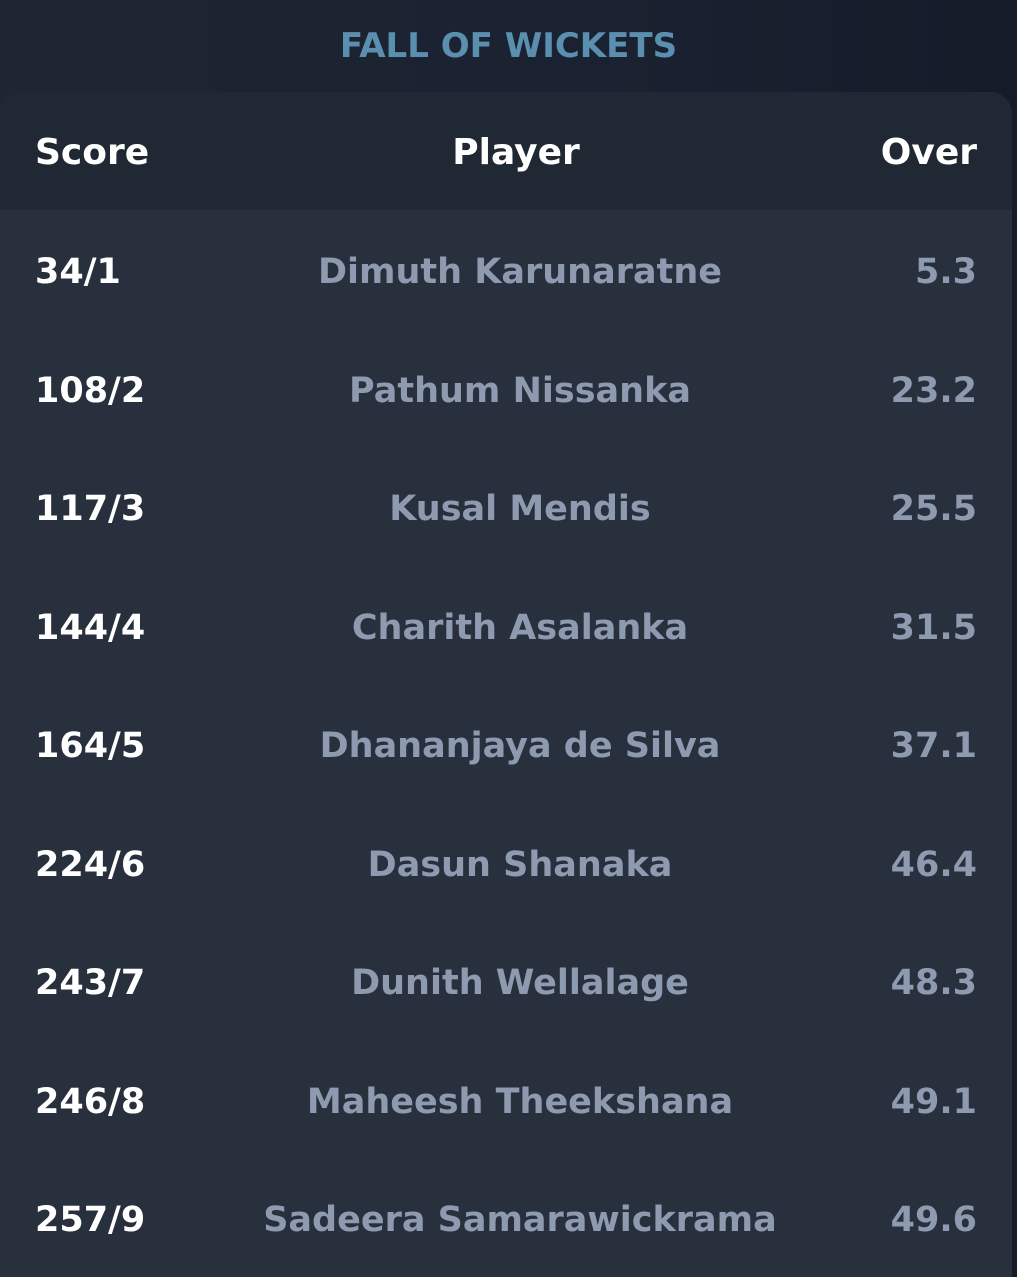 The image size is (1017, 1277). Describe the element at coordinates (78, 272) in the screenshot. I see `wicket-score: 34/1` at that location.